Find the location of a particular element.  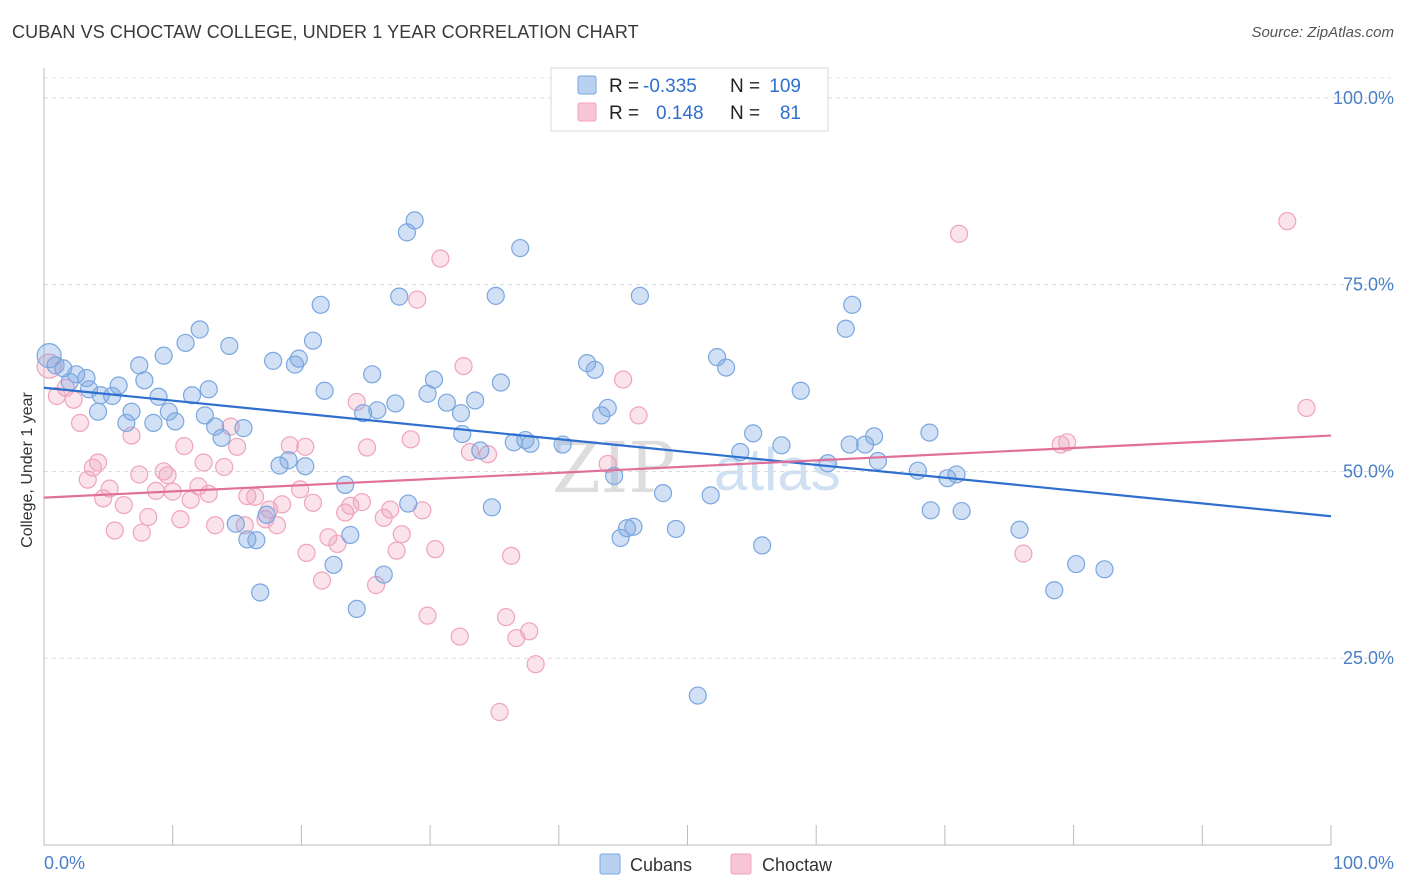

y-tick-label: 100.0% is located at coordinates (1363, 98).